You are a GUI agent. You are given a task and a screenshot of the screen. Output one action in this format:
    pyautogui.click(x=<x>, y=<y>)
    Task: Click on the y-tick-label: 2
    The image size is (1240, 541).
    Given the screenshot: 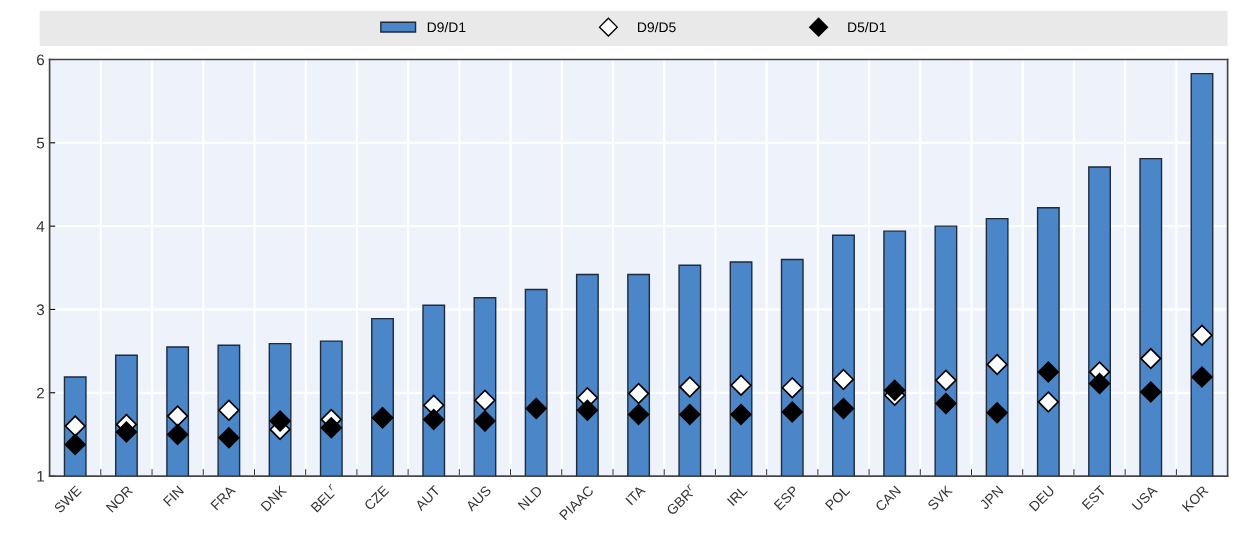 What is the action you would take?
    pyautogui.click(x=40, y=393)
    